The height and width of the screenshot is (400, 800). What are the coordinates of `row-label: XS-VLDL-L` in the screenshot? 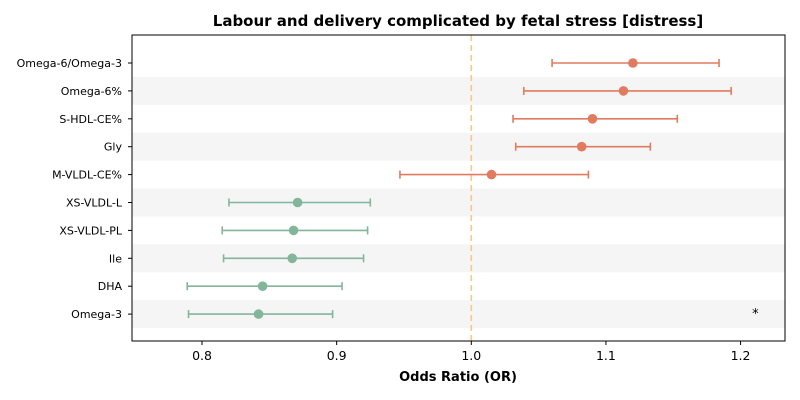 It's located at (94, 203).